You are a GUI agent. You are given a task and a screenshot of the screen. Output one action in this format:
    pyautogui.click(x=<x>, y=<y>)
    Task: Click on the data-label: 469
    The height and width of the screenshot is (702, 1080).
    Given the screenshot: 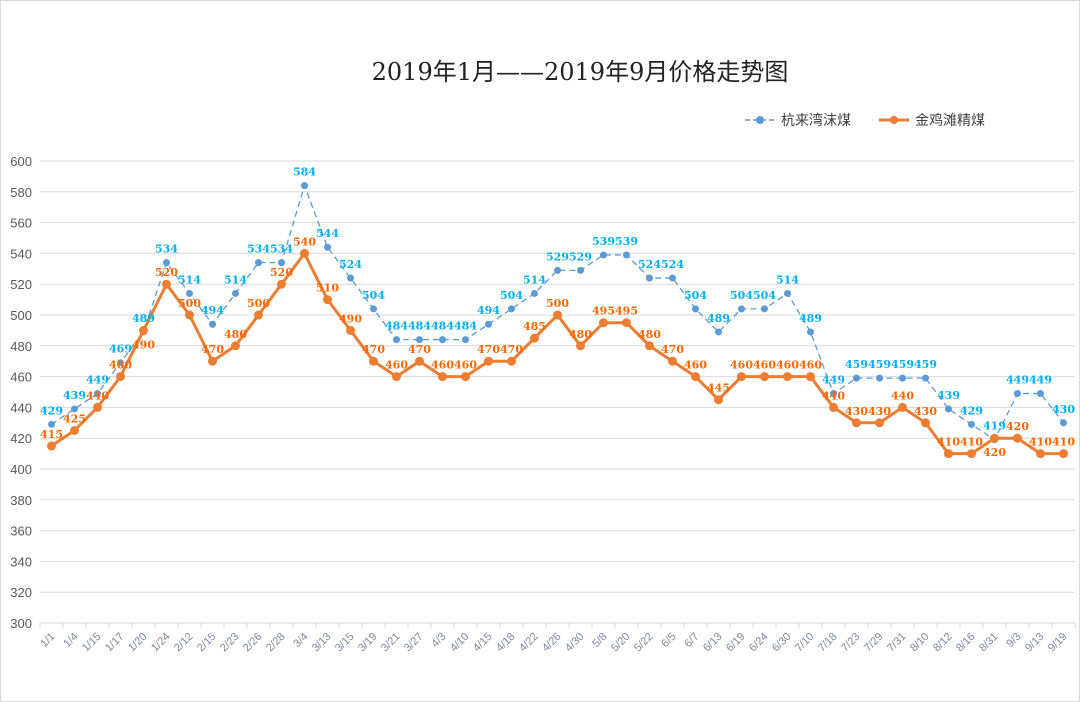 What is the action you would take?
    pyautogui.click(x=120, y=349)
    